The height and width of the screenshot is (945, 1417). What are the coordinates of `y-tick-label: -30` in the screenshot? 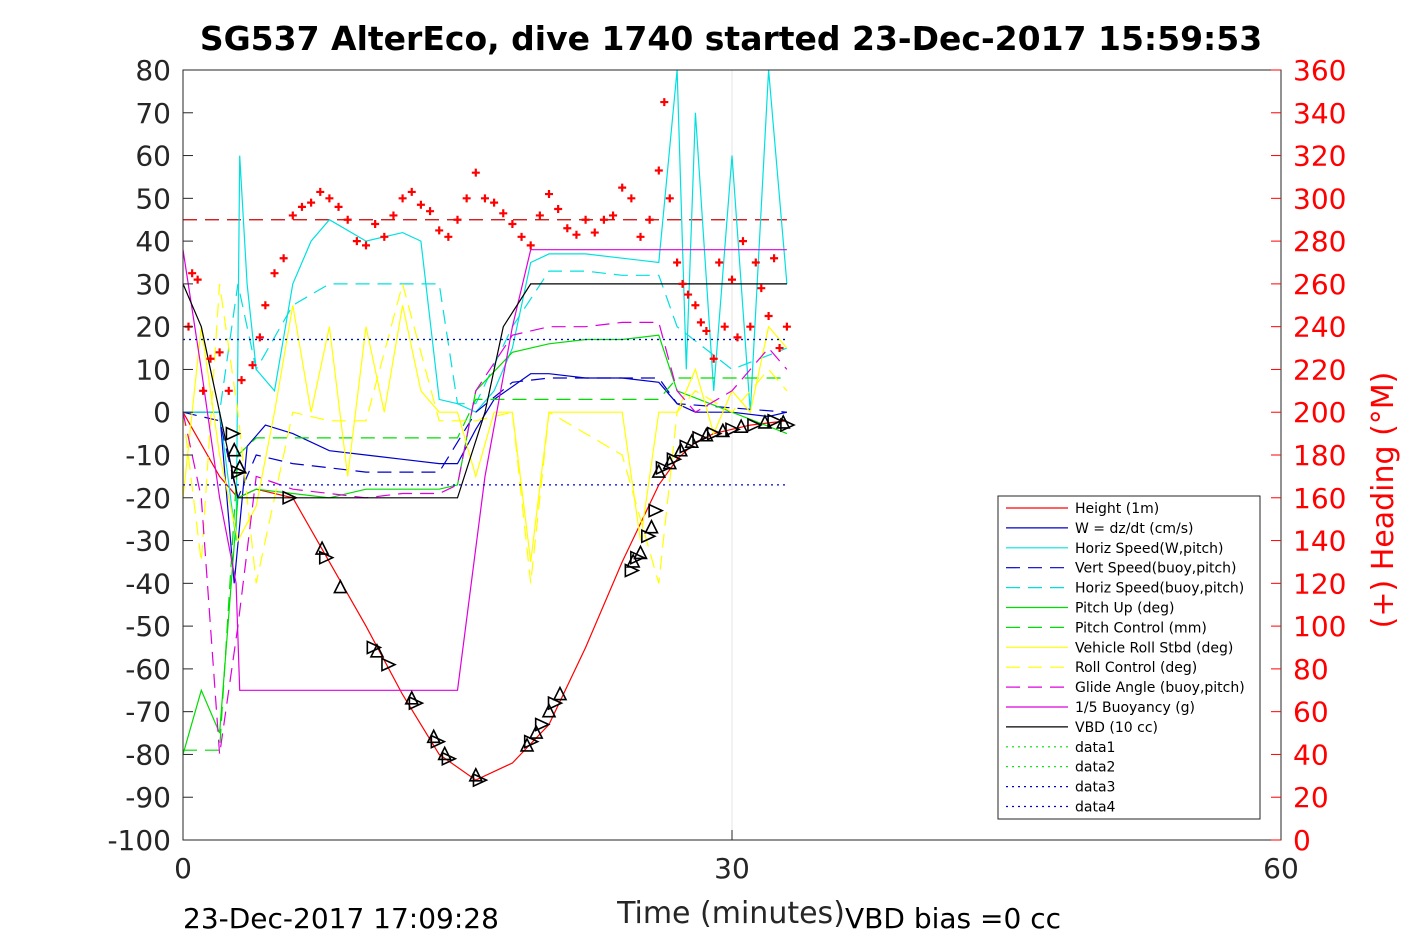 It's located at (148, 541).